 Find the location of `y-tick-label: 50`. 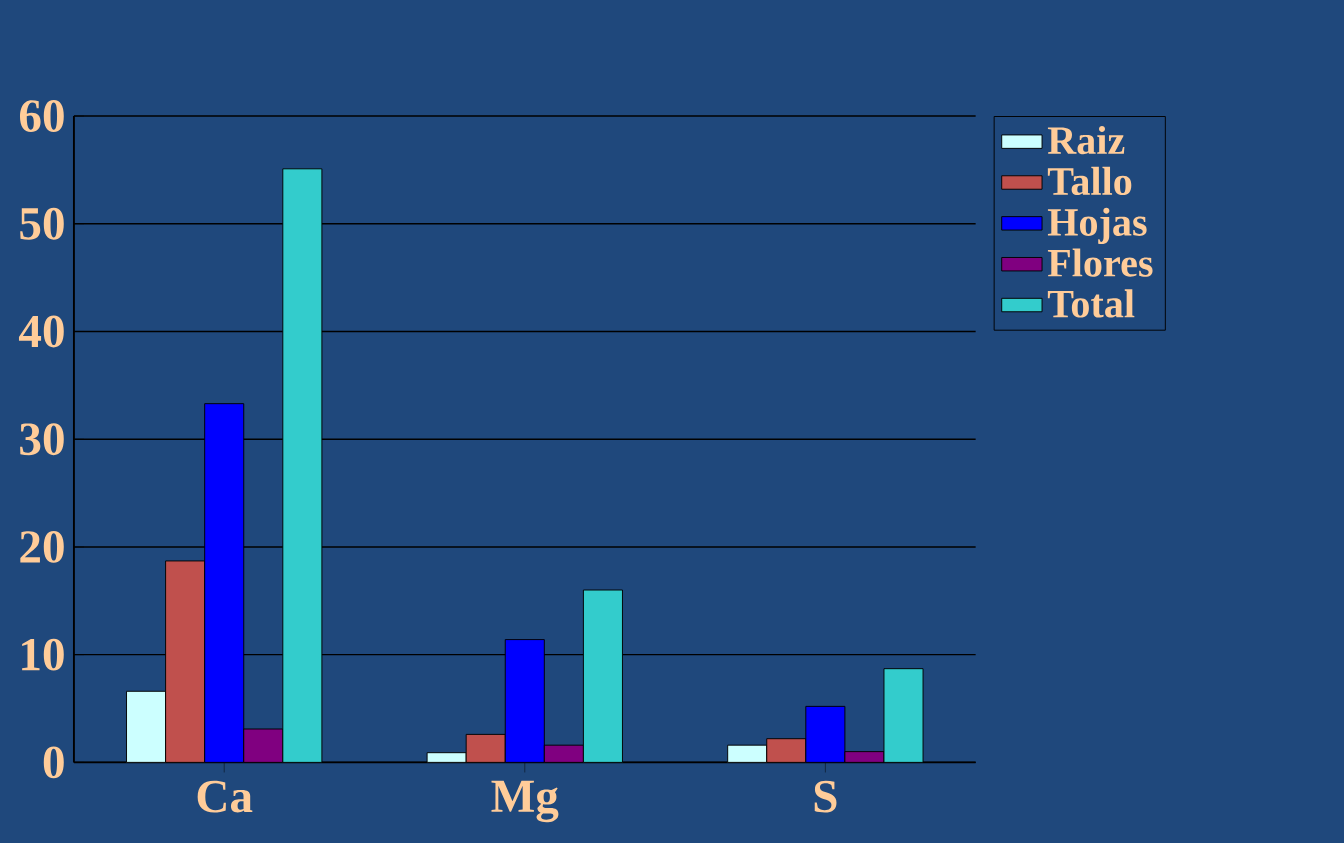

y-tick-label: 50 is located at coordinates (42, 223).